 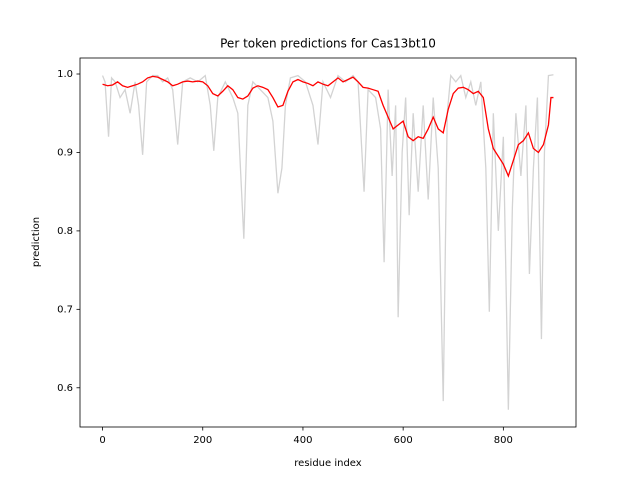 What do you see at coordinates (36, 242) in the screenshot?
I see `y-axis-label: prediction` at bounding box center [36, 242].